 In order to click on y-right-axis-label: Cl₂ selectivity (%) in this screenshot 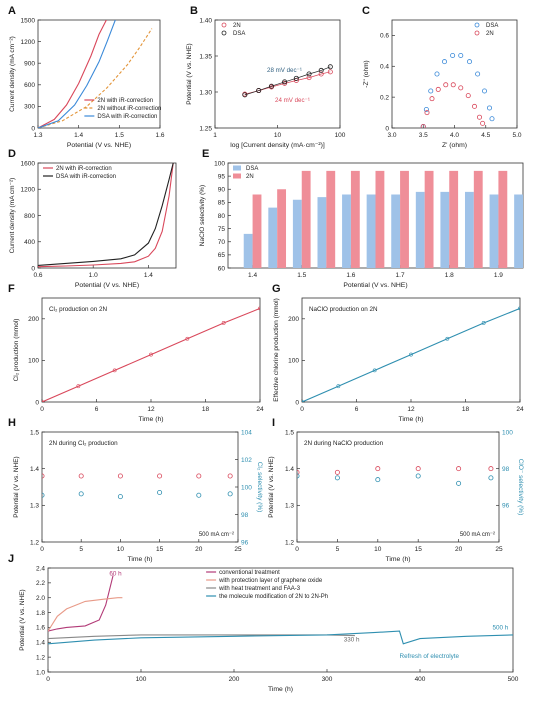, I will do `click(259, 487)`.